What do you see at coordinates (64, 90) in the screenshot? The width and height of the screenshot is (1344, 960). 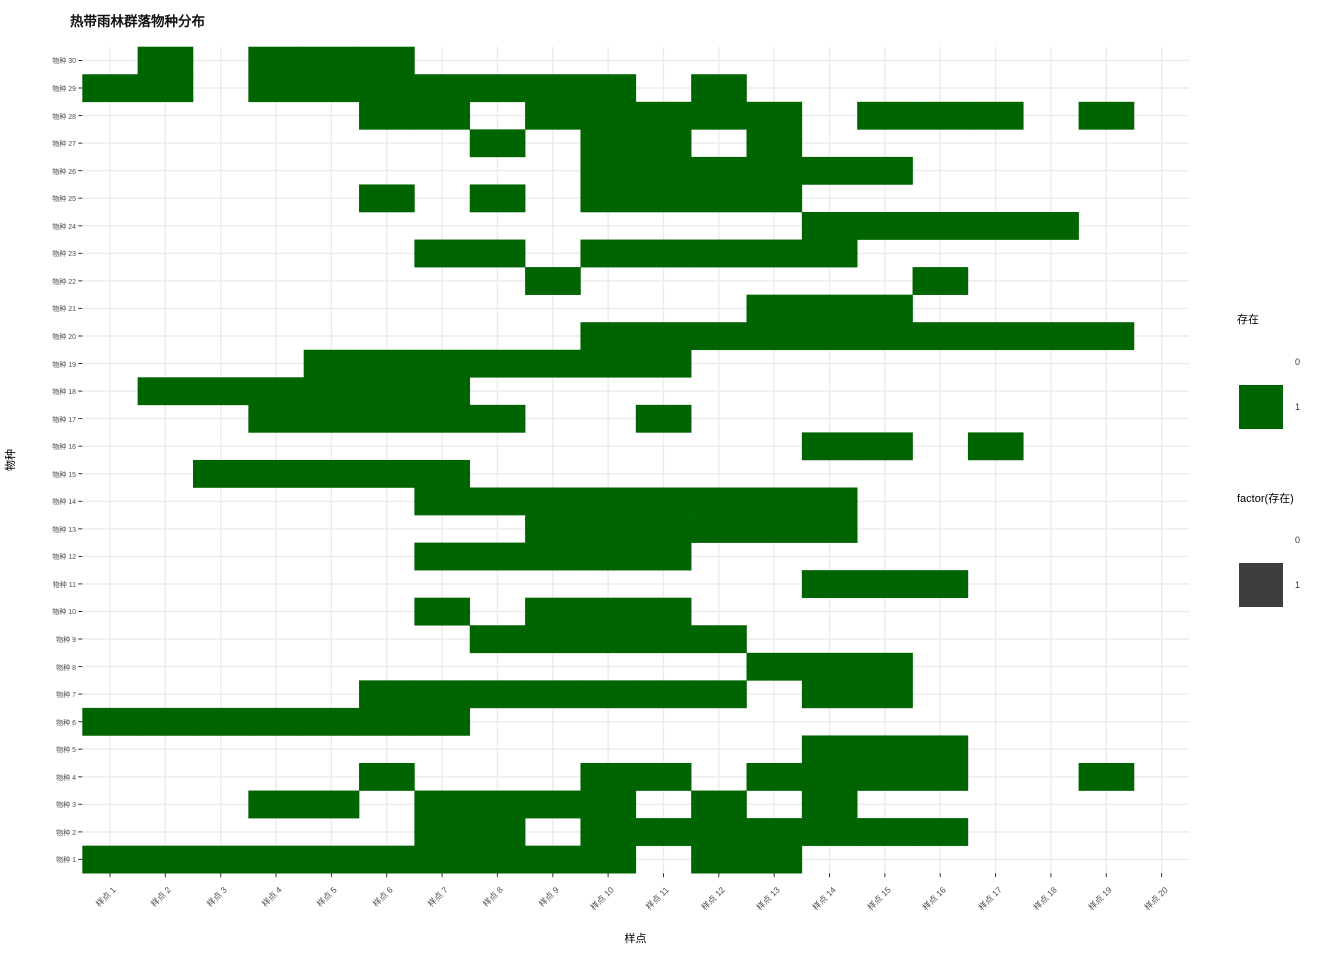 I see `y-tick-label: 物种 29` at bounding box center [64, 90].